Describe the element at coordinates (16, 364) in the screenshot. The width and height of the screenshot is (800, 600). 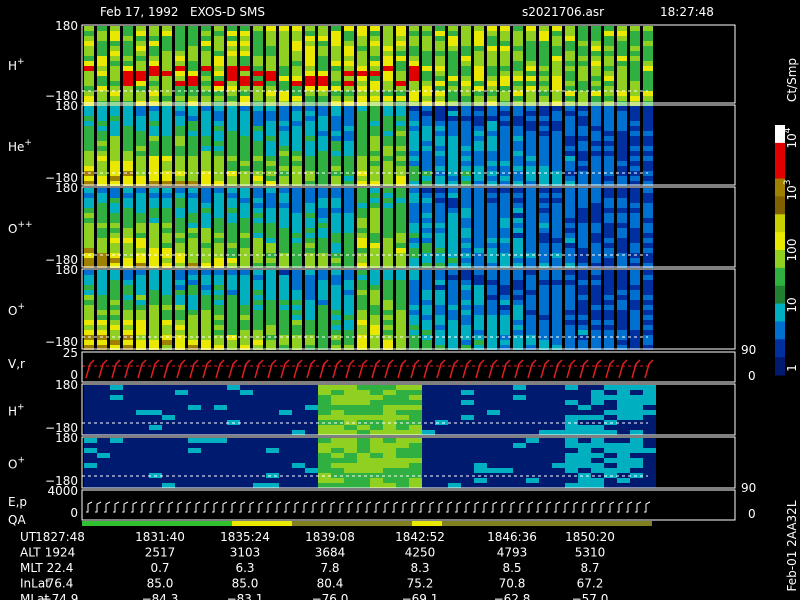
I see `panel-label-base: V,r` at that location.